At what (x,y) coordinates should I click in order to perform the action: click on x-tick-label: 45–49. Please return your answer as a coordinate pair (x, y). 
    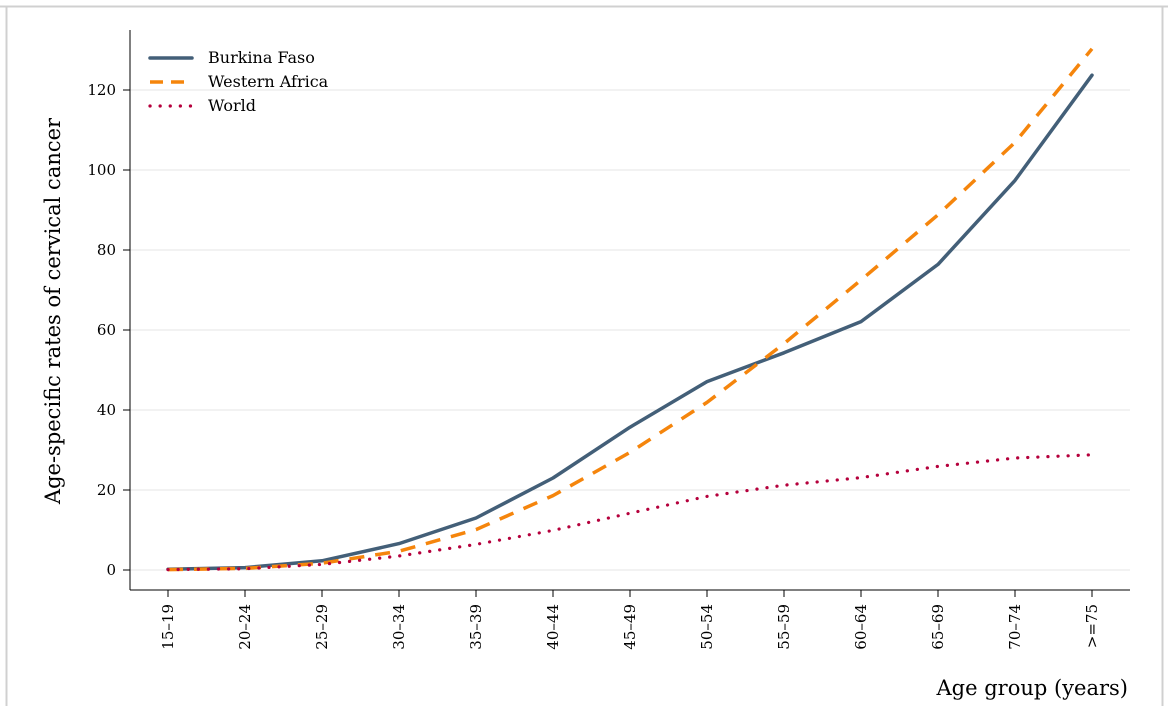
    Looking at the image, I should click on (630, 627).